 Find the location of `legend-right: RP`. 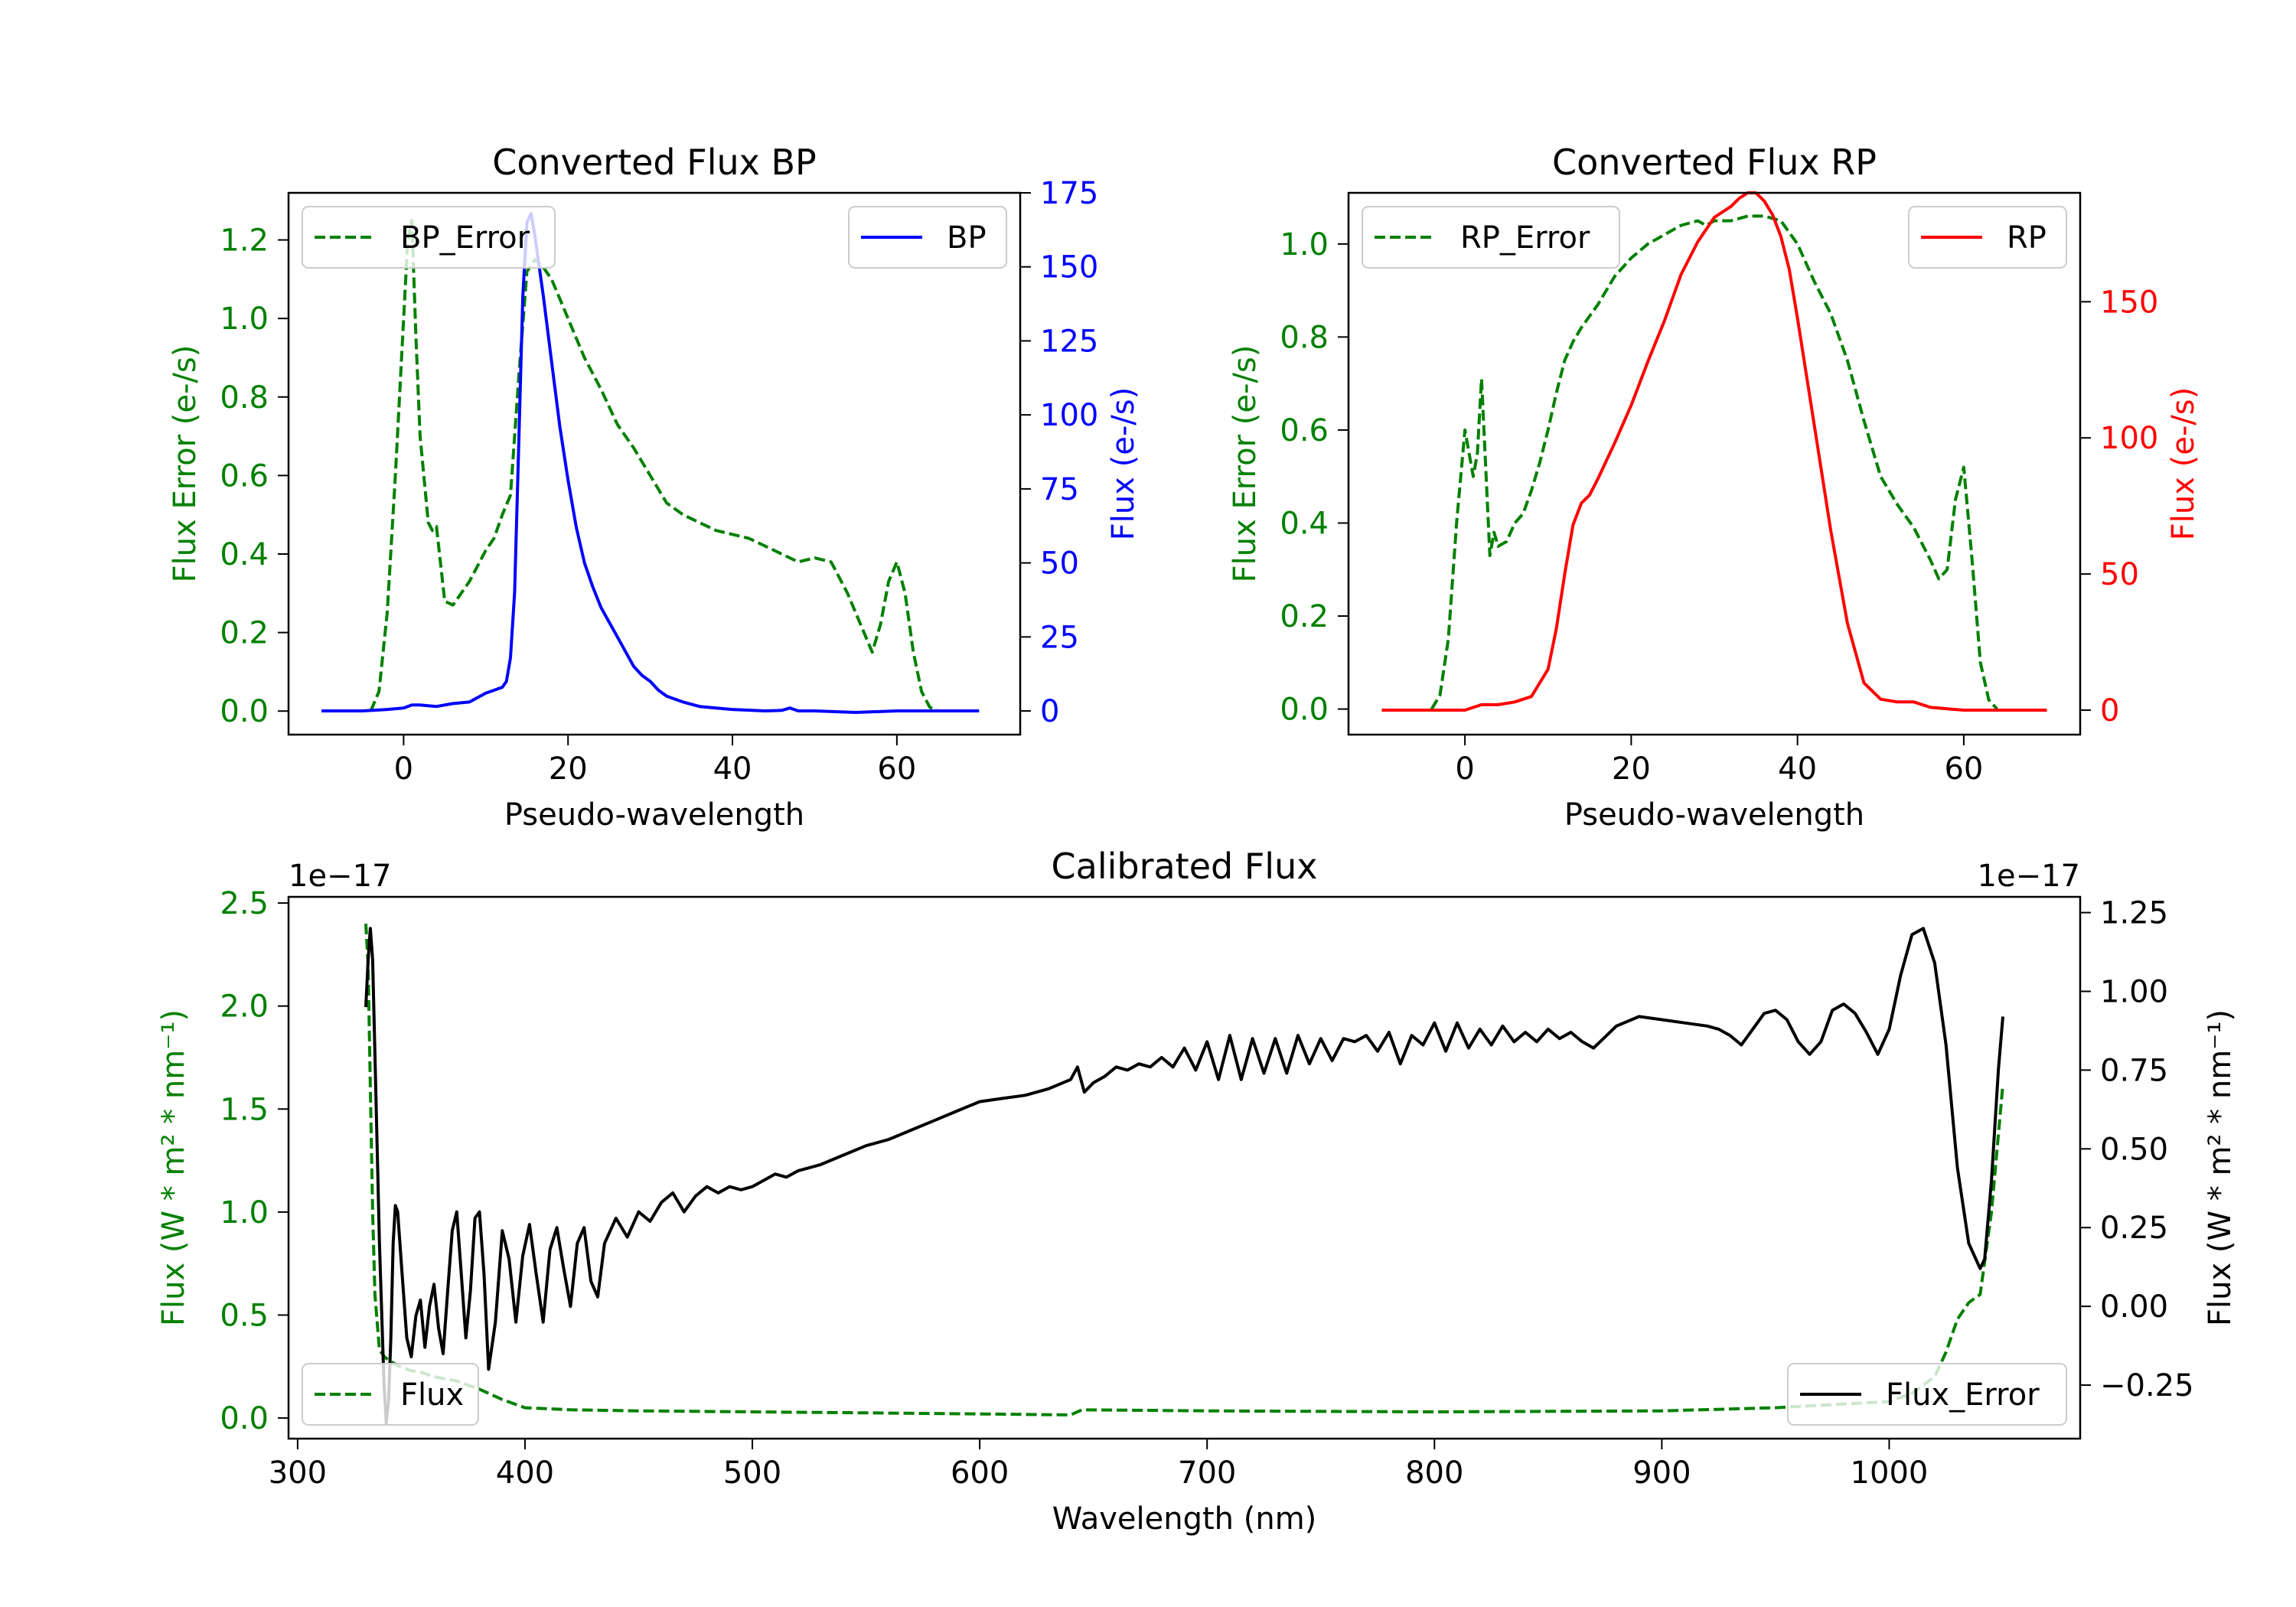

legend-right: RP is located at coordinates (1987, 237).